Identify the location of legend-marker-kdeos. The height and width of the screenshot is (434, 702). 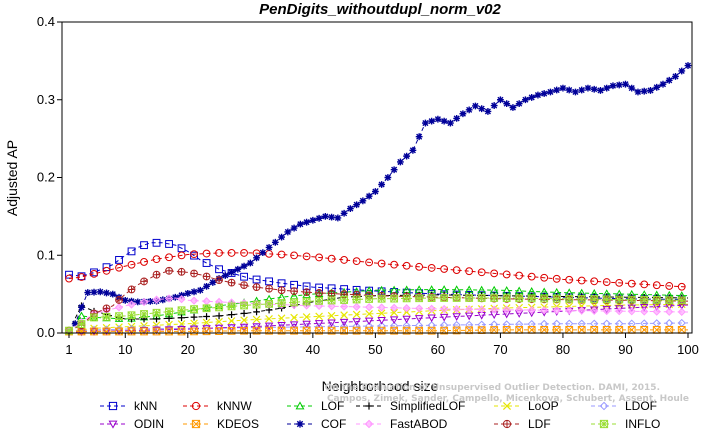
(196, 424).